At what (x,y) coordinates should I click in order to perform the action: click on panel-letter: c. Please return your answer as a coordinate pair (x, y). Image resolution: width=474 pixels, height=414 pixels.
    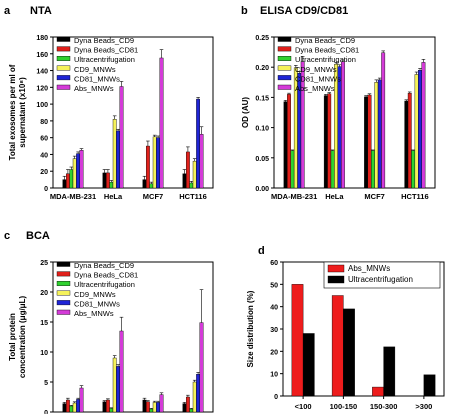
    Looking at the image, I should click on (7, 236).